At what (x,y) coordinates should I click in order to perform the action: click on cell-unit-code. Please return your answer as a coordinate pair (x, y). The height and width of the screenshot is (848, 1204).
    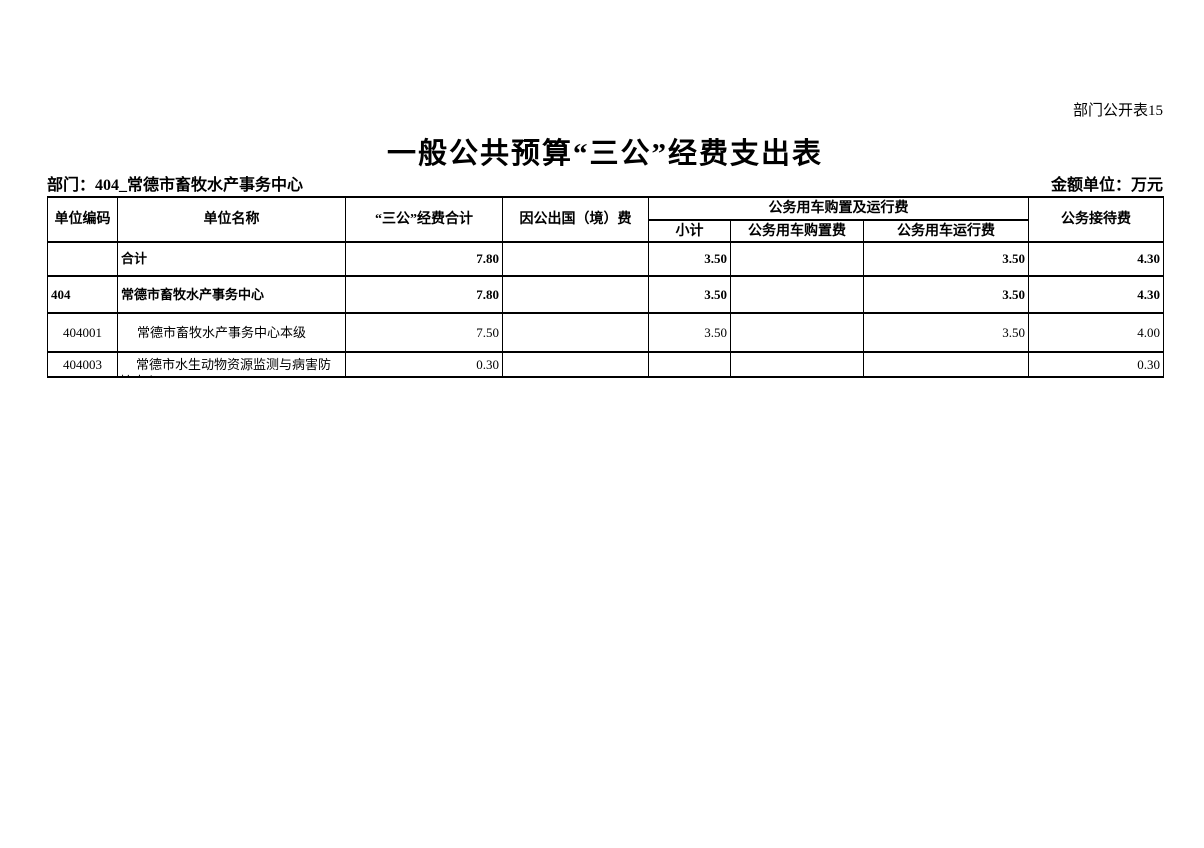
    Looking at the image, I should click on (82, 259).